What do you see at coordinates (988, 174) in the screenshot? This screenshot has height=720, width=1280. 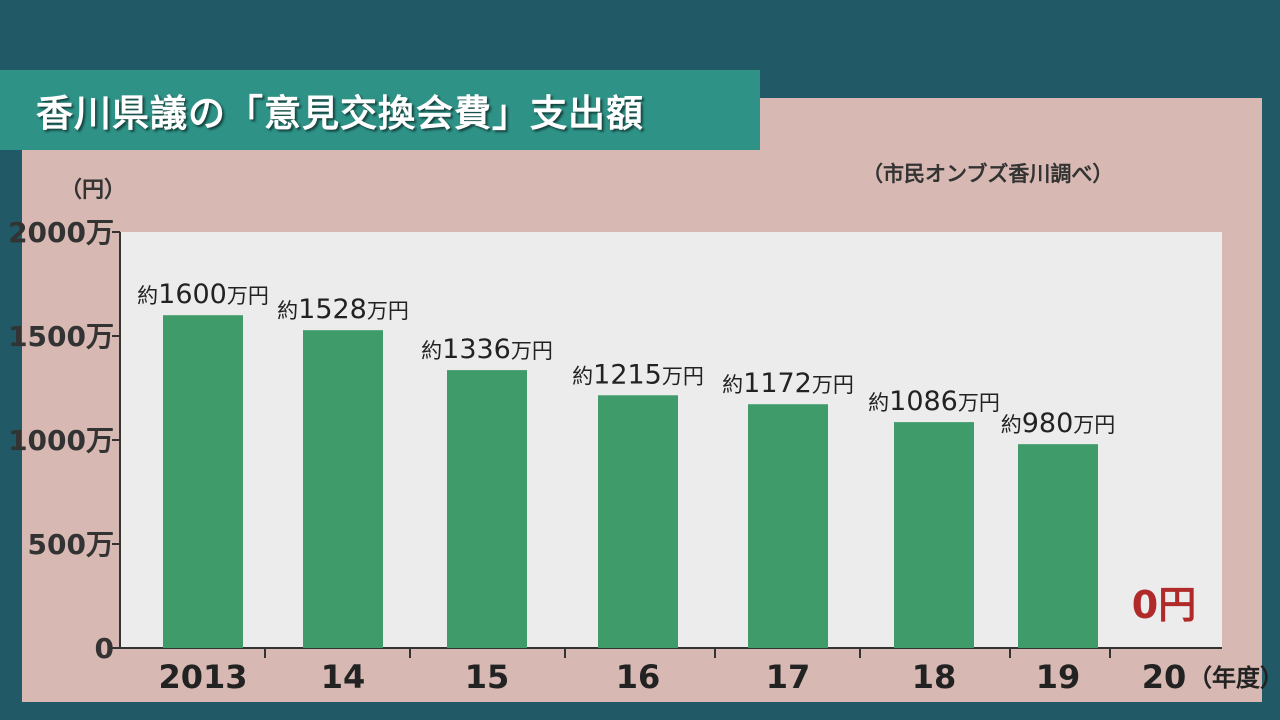 I see `source-note: （市民オンブズ香川調べ）` at bounding box center [988, 174].